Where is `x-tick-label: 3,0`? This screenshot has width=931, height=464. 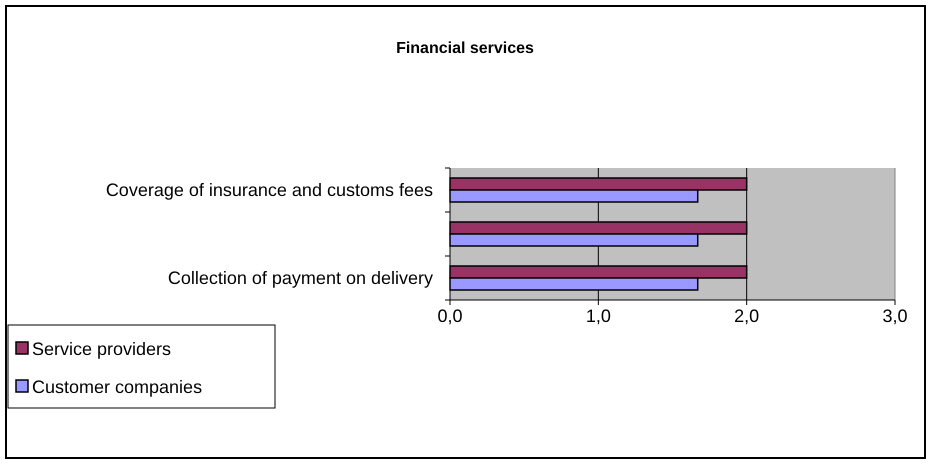
x-tick-label: 3,0 is located at coordinates (895, 316).